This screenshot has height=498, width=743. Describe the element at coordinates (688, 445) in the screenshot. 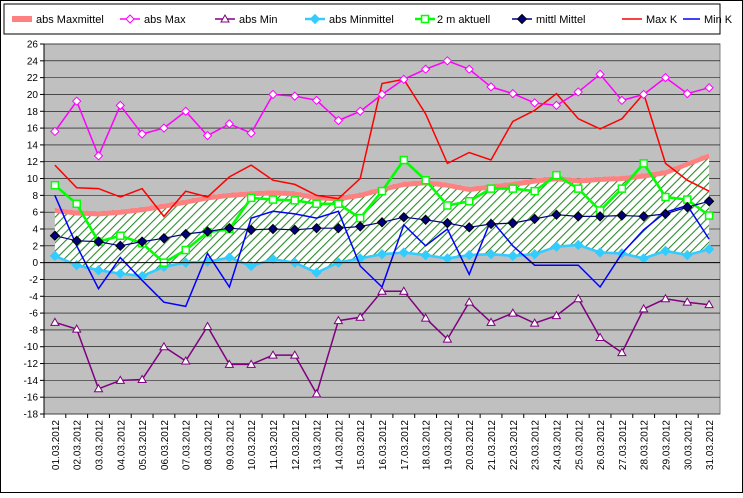

I see `x-tick-label: 30.03.2012` at that location.